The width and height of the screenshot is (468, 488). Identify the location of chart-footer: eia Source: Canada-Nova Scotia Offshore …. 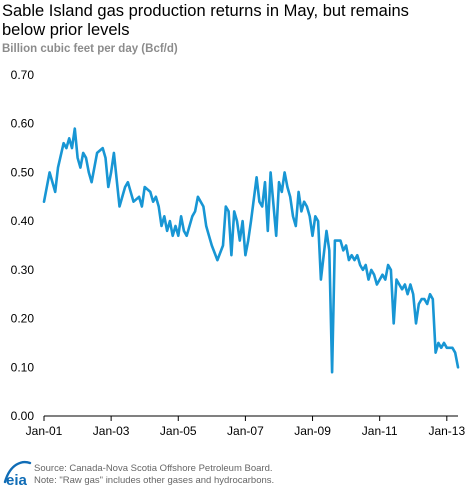
(234, 473).